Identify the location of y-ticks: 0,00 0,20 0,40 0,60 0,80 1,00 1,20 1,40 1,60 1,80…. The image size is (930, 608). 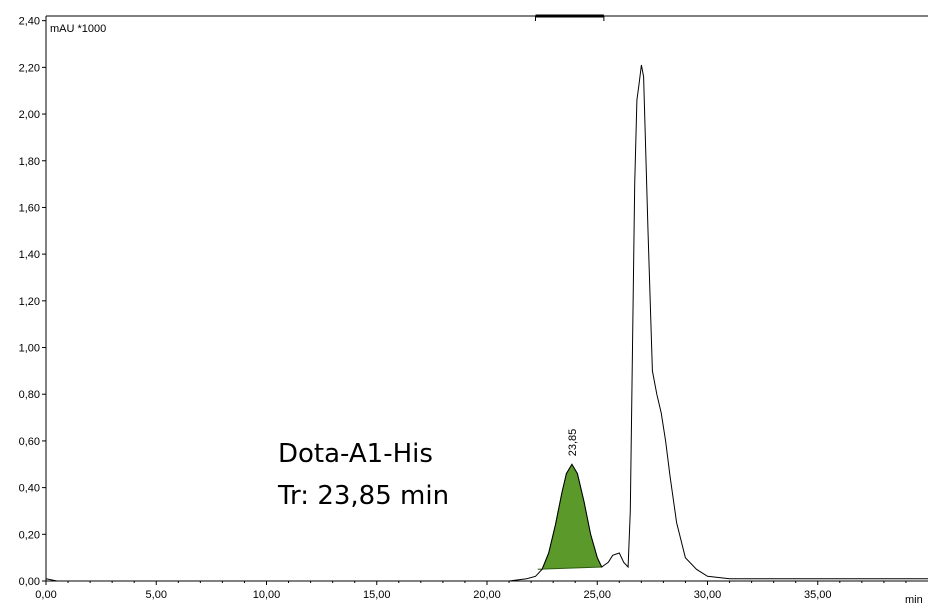
(32, 302).